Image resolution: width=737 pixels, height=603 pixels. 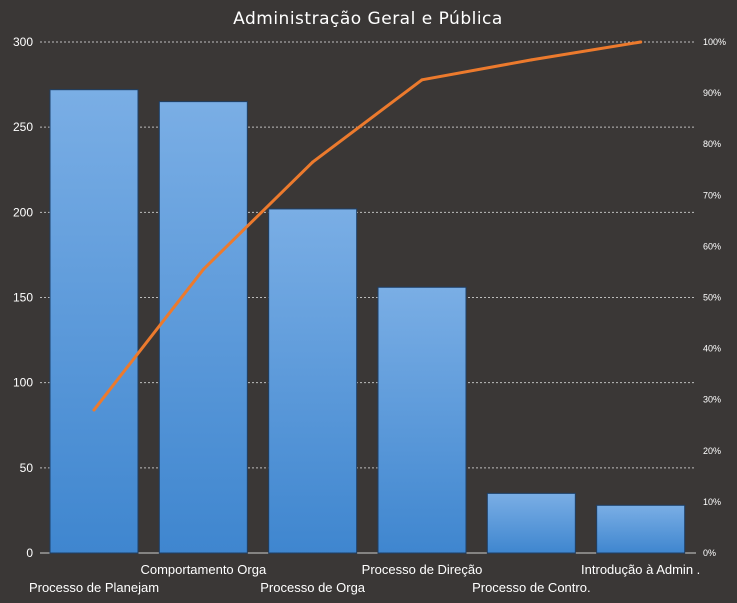 I want to click on y2-tick-label: 20%, so click(x=712, y=451).